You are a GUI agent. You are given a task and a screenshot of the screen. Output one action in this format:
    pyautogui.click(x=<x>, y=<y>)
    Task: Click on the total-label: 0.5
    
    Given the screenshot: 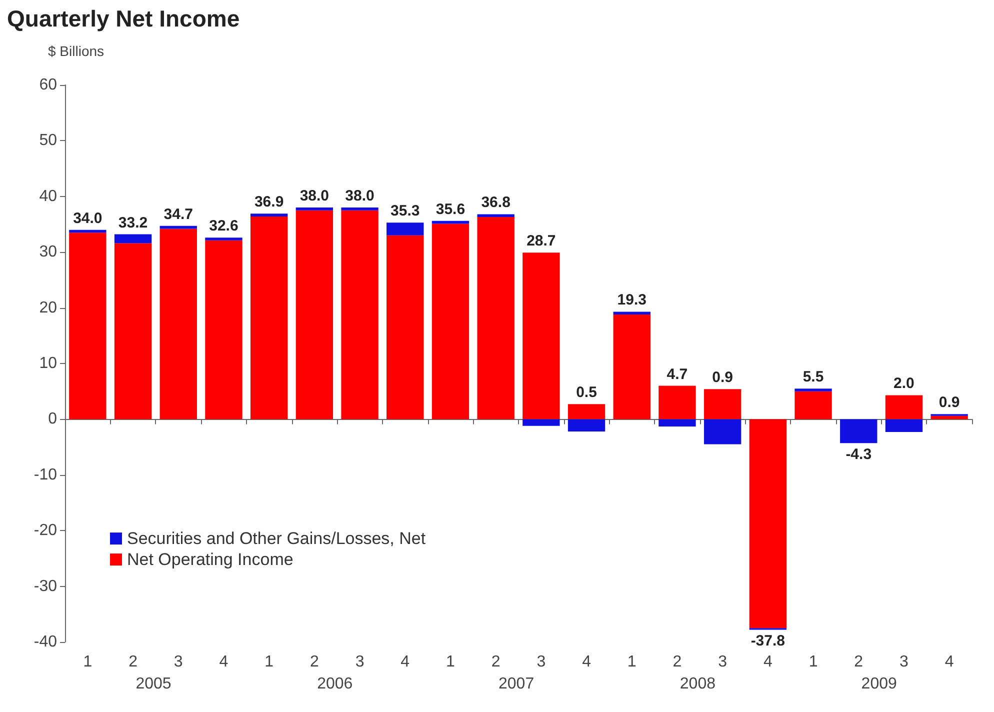 What is the action you would take?
    pyautogui.click(x=586, y=393)
    